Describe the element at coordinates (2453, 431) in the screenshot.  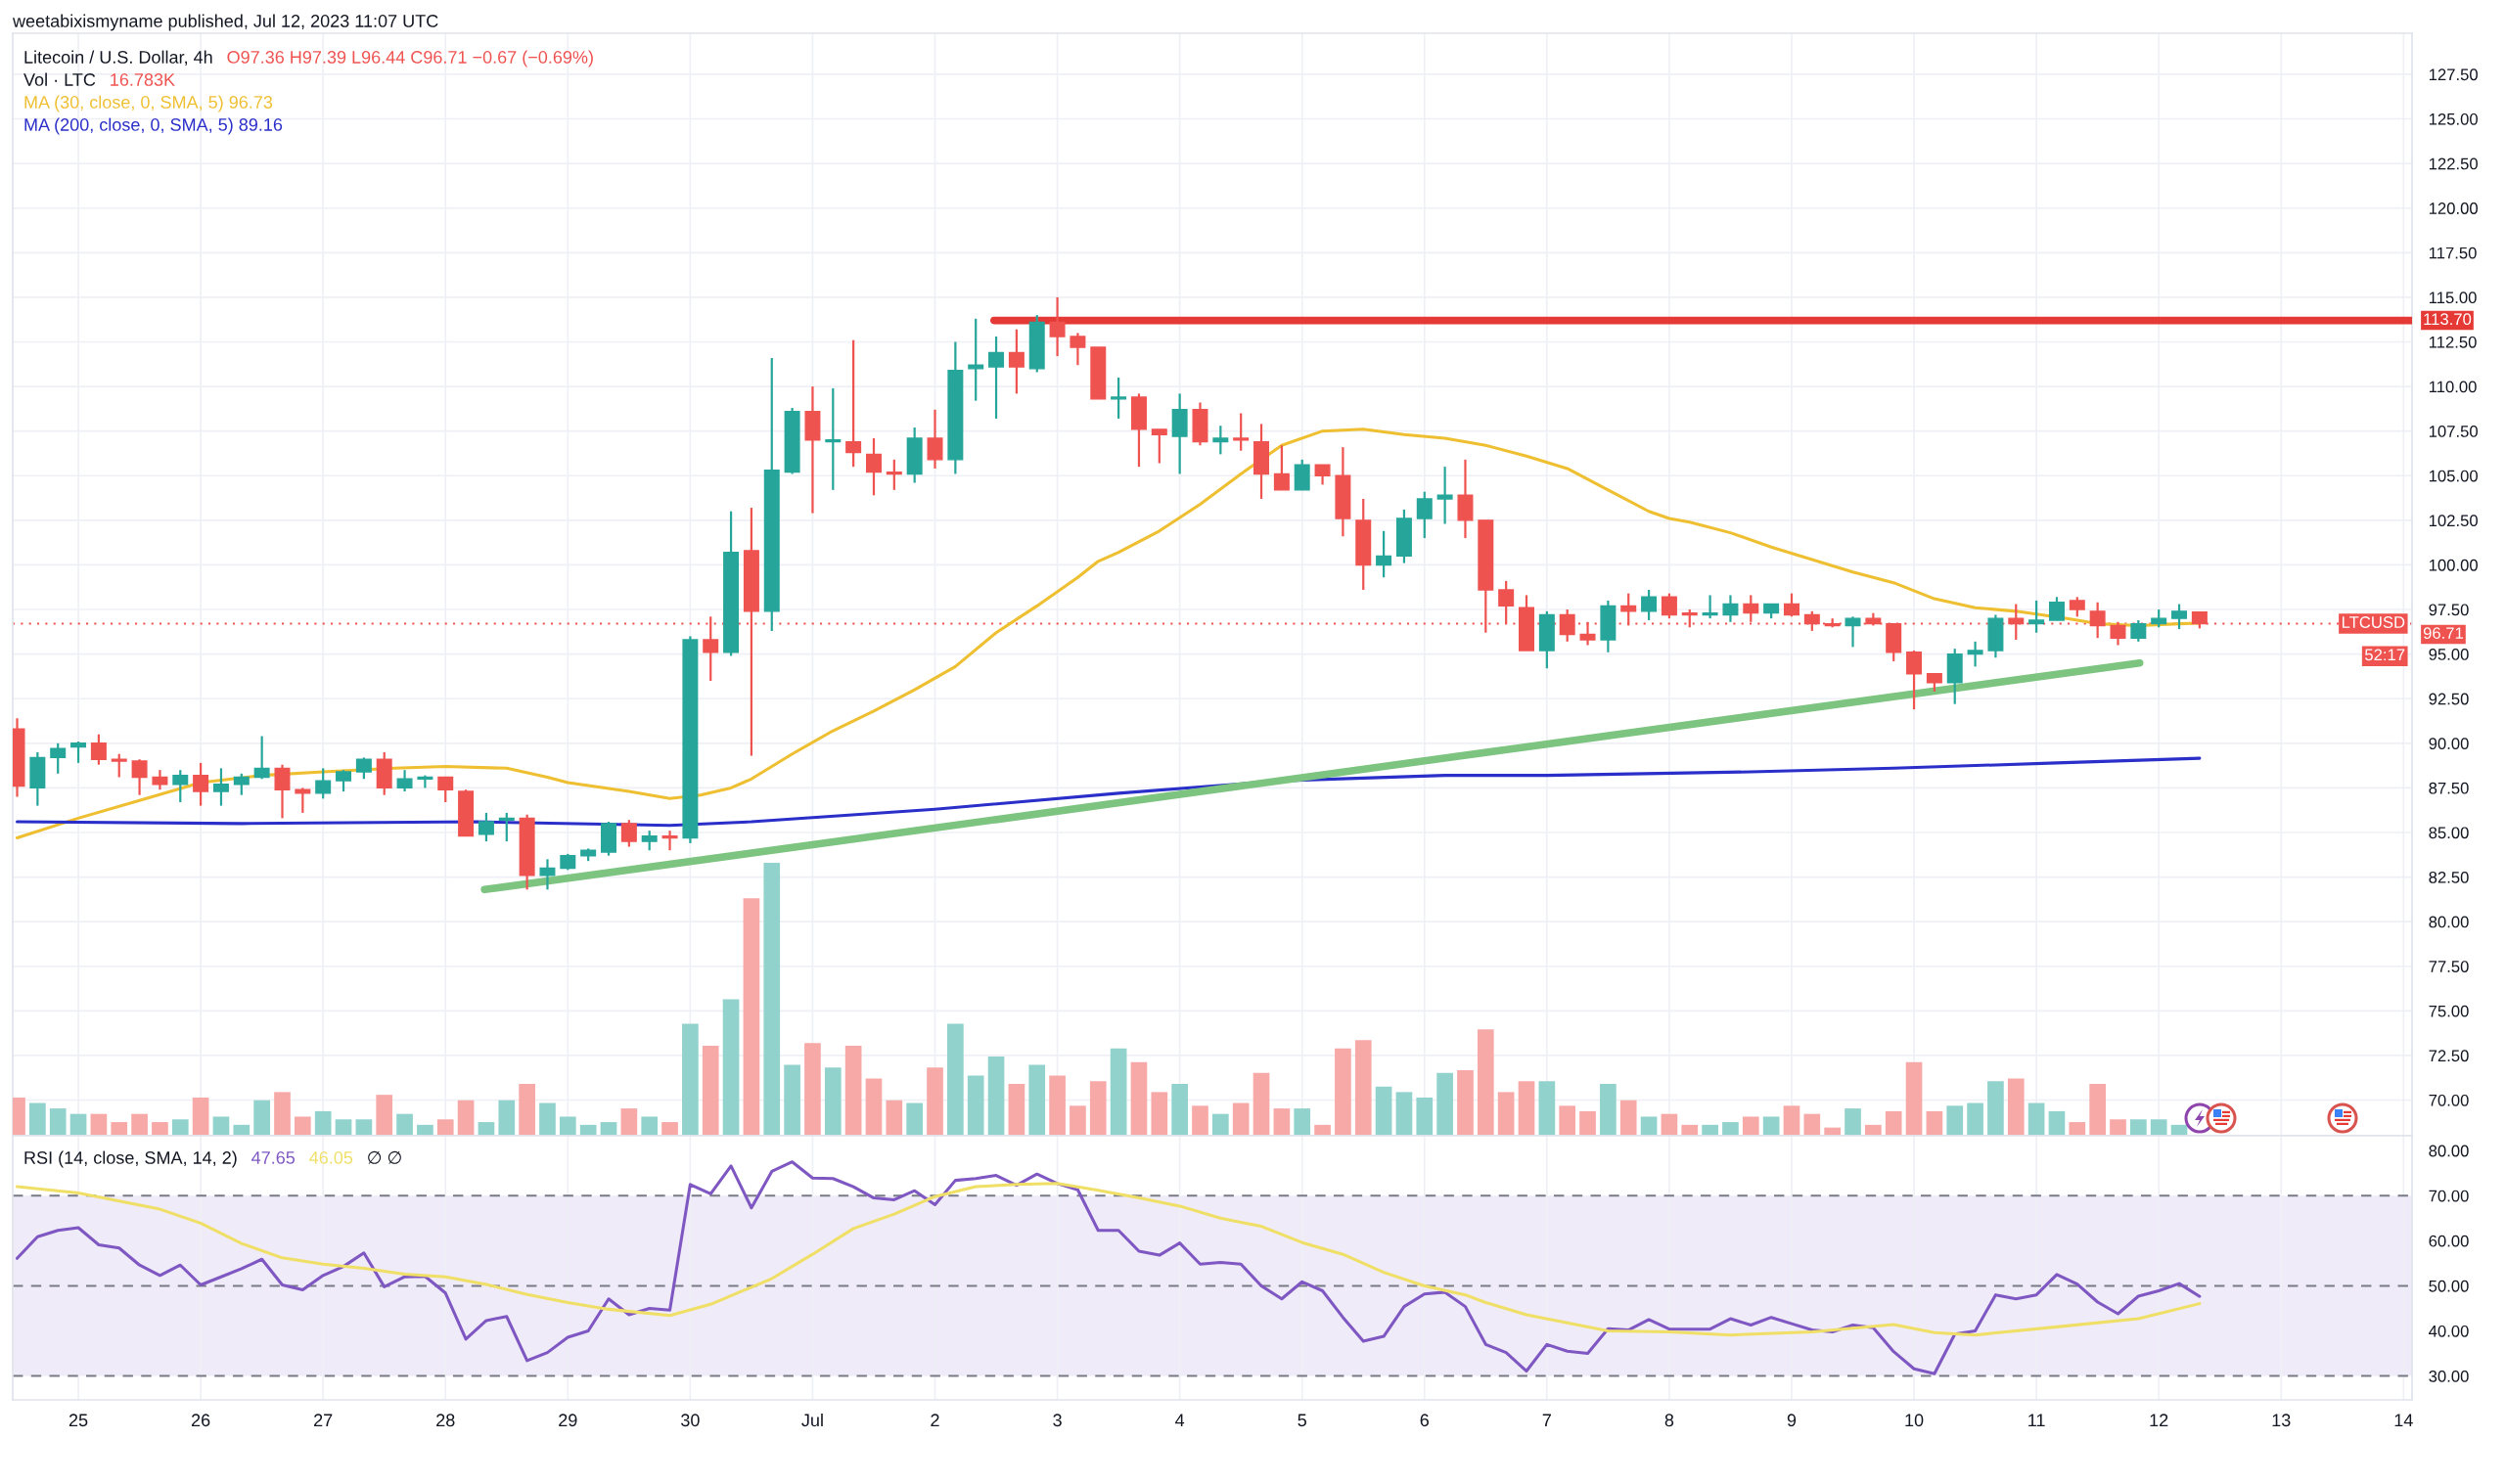
I see `y-tick-label: 107.50` at that location.